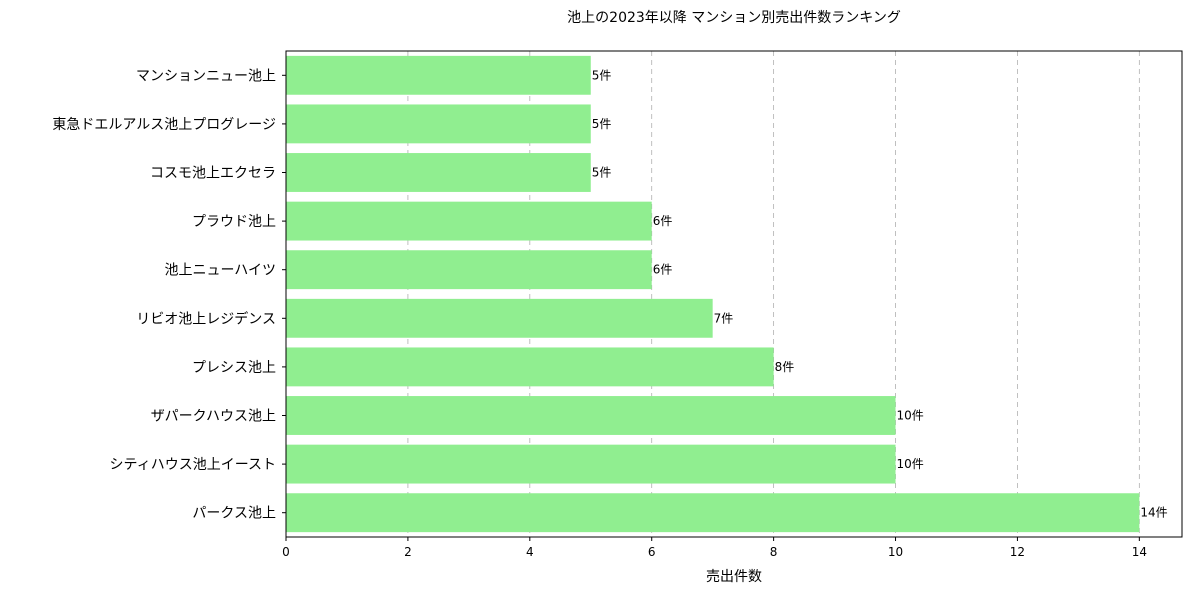 This screenshot has width=1193, height=593. What do you see at coordinates (774, 552) in the screenshot?
I see `x-tick-label: 8` at bounding box center [774, 552].